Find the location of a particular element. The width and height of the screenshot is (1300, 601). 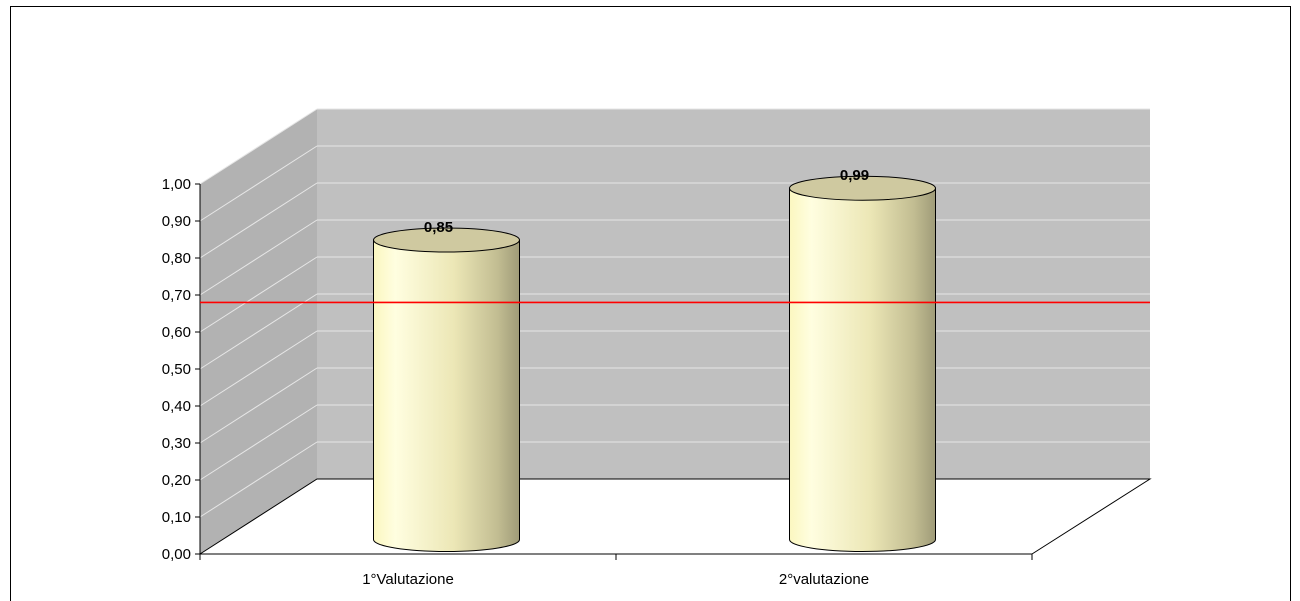

y-tick-label: 0,00 is located at coordinates (176, 554).